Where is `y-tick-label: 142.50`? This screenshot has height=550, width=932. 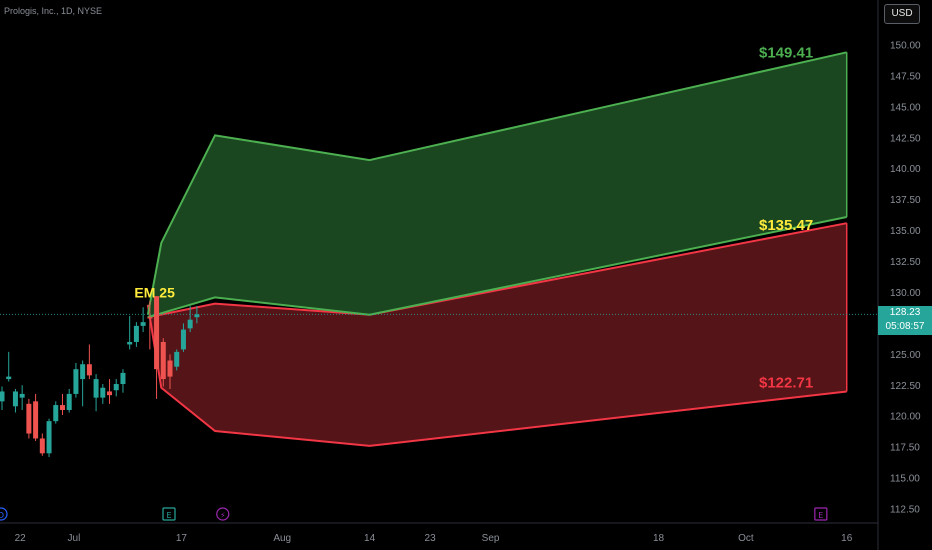
y-tick-label: 142.50 is located at coordinates (905, 138).